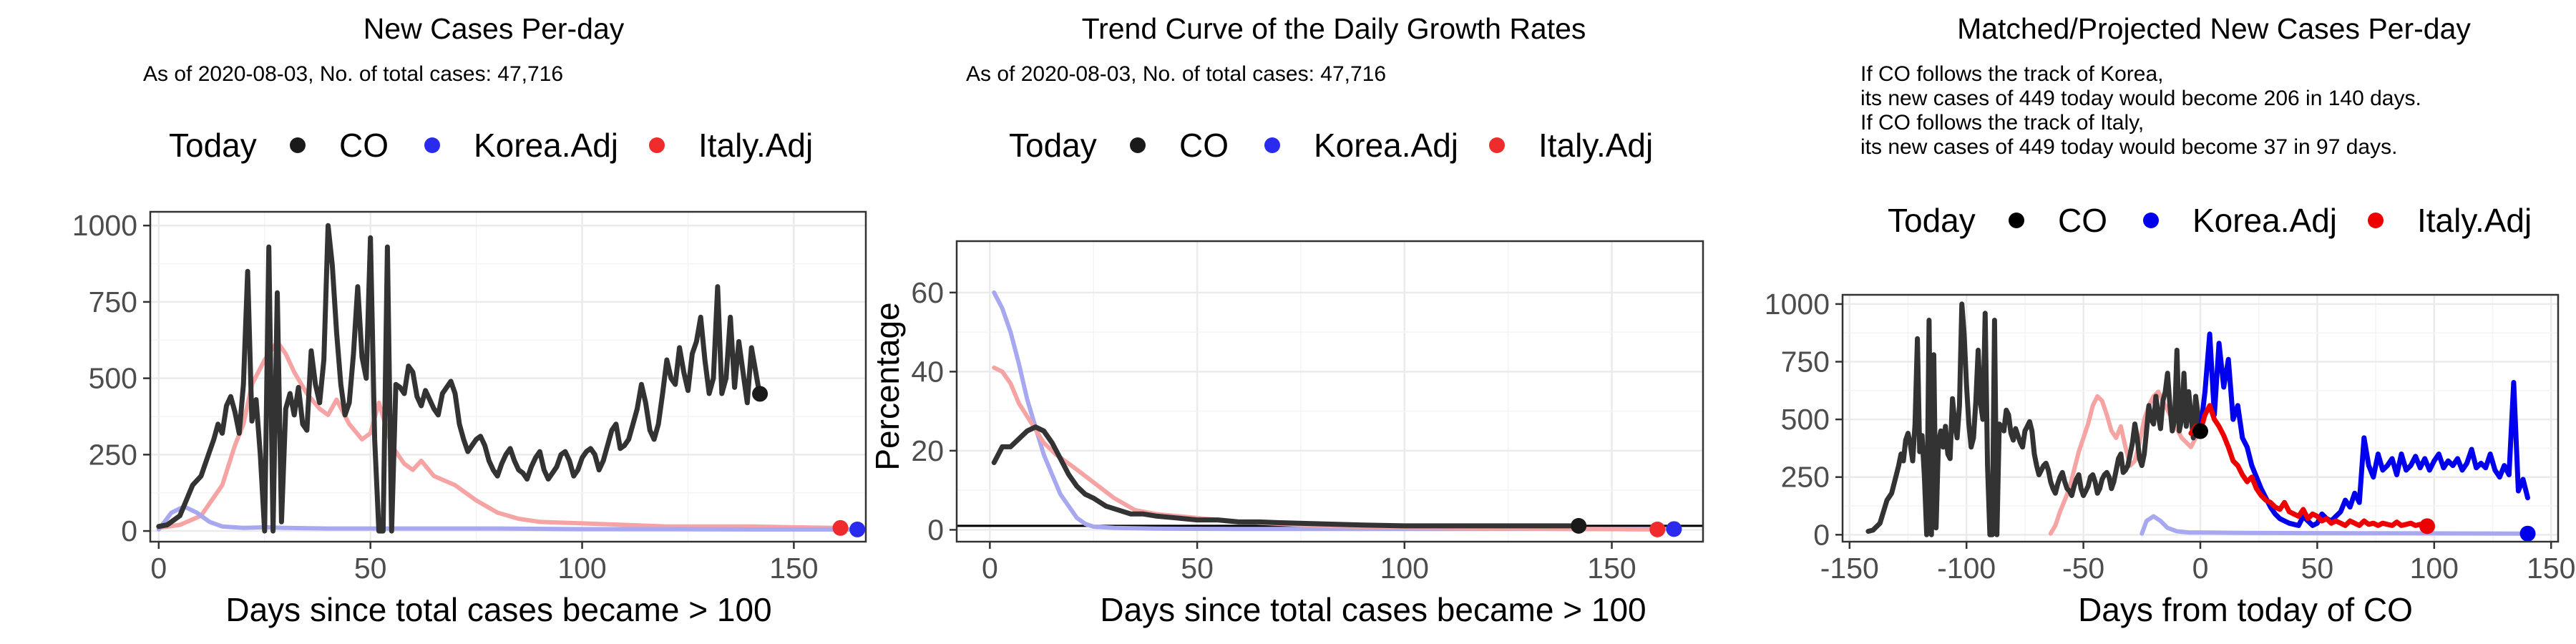 The image size is (2576, 644). What do you see at coordinates (1849, 568) in the screenshot?
I see `x-tick-label: -150` at bounding box center [1849, 568].